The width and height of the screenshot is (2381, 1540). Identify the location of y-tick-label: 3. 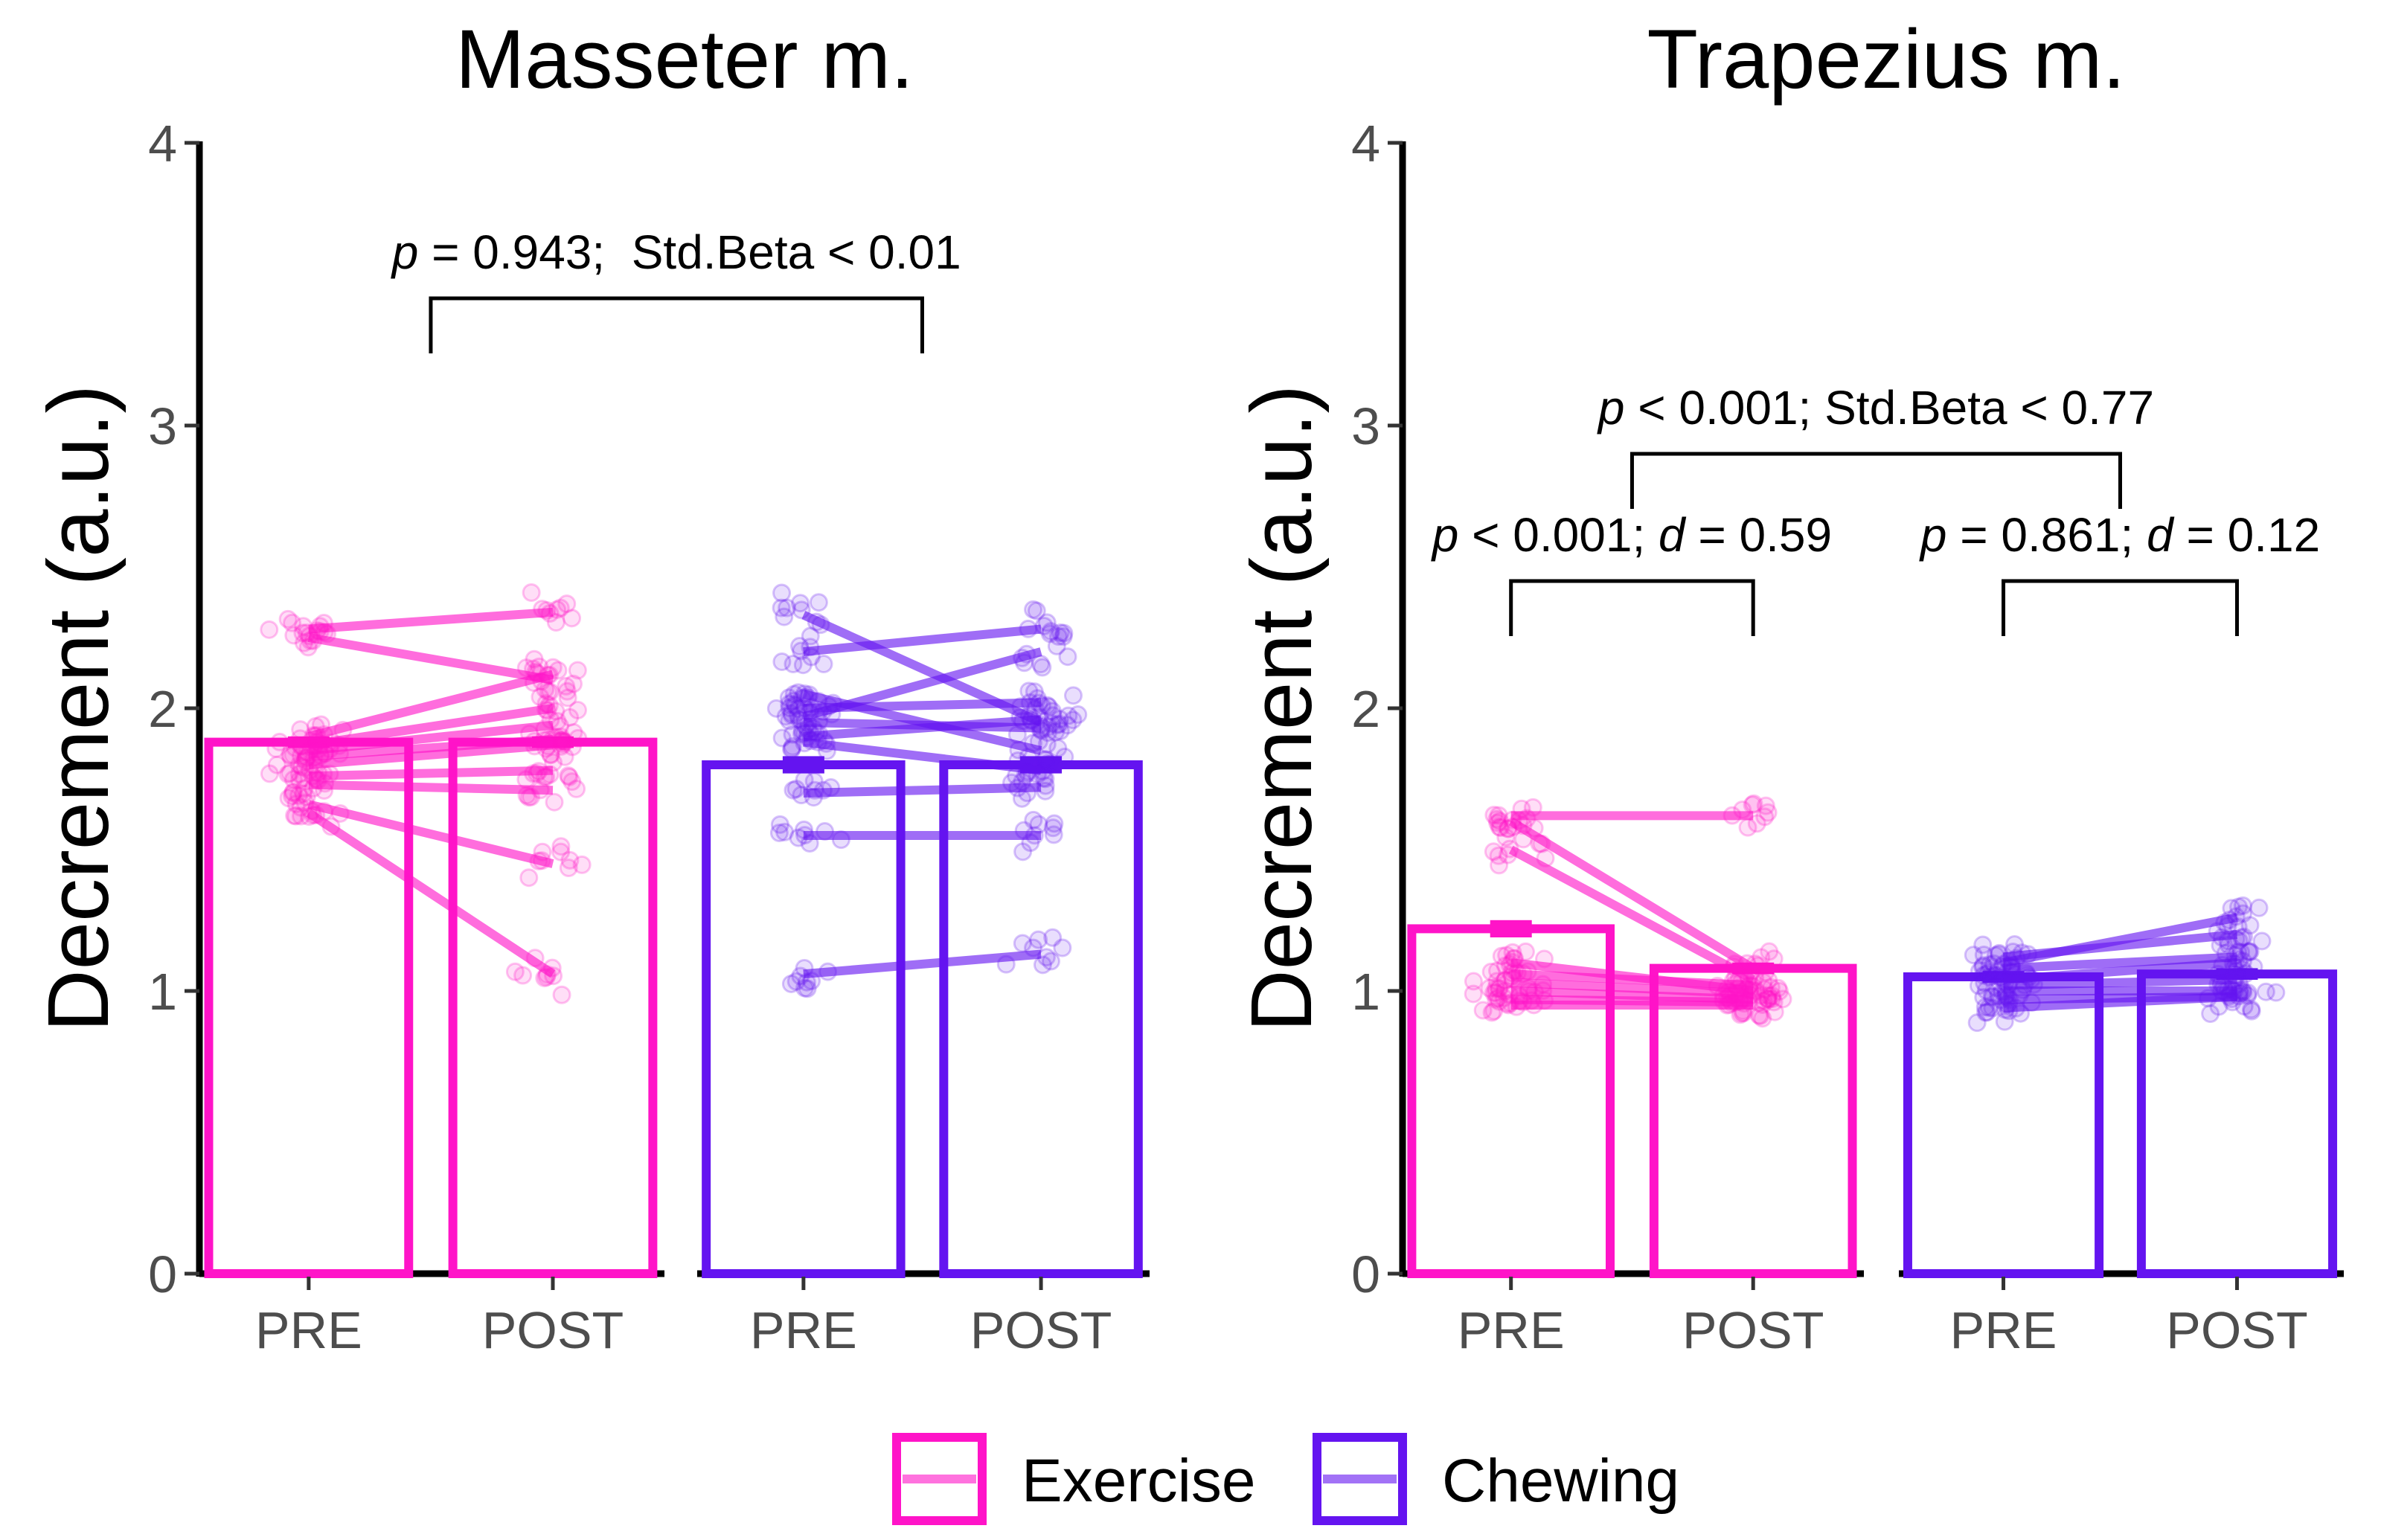
(162, 426).